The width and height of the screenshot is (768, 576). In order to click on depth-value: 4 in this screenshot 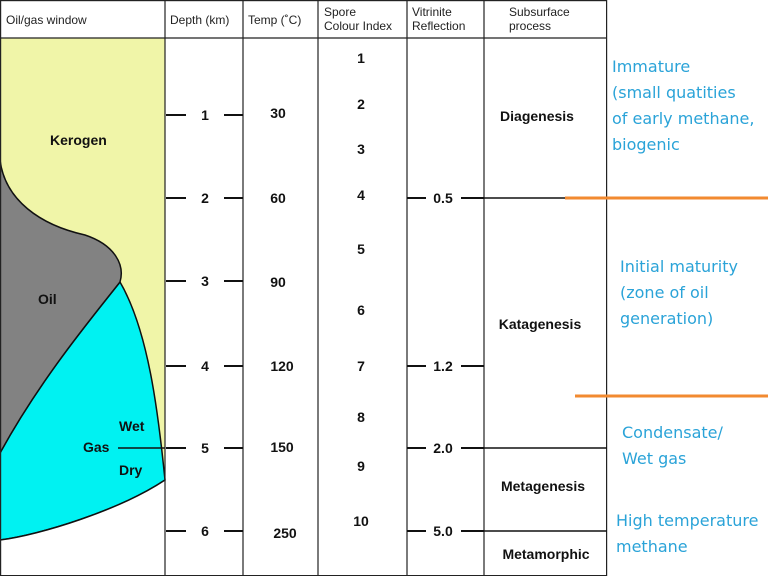, I will do `click(205, 366)`.